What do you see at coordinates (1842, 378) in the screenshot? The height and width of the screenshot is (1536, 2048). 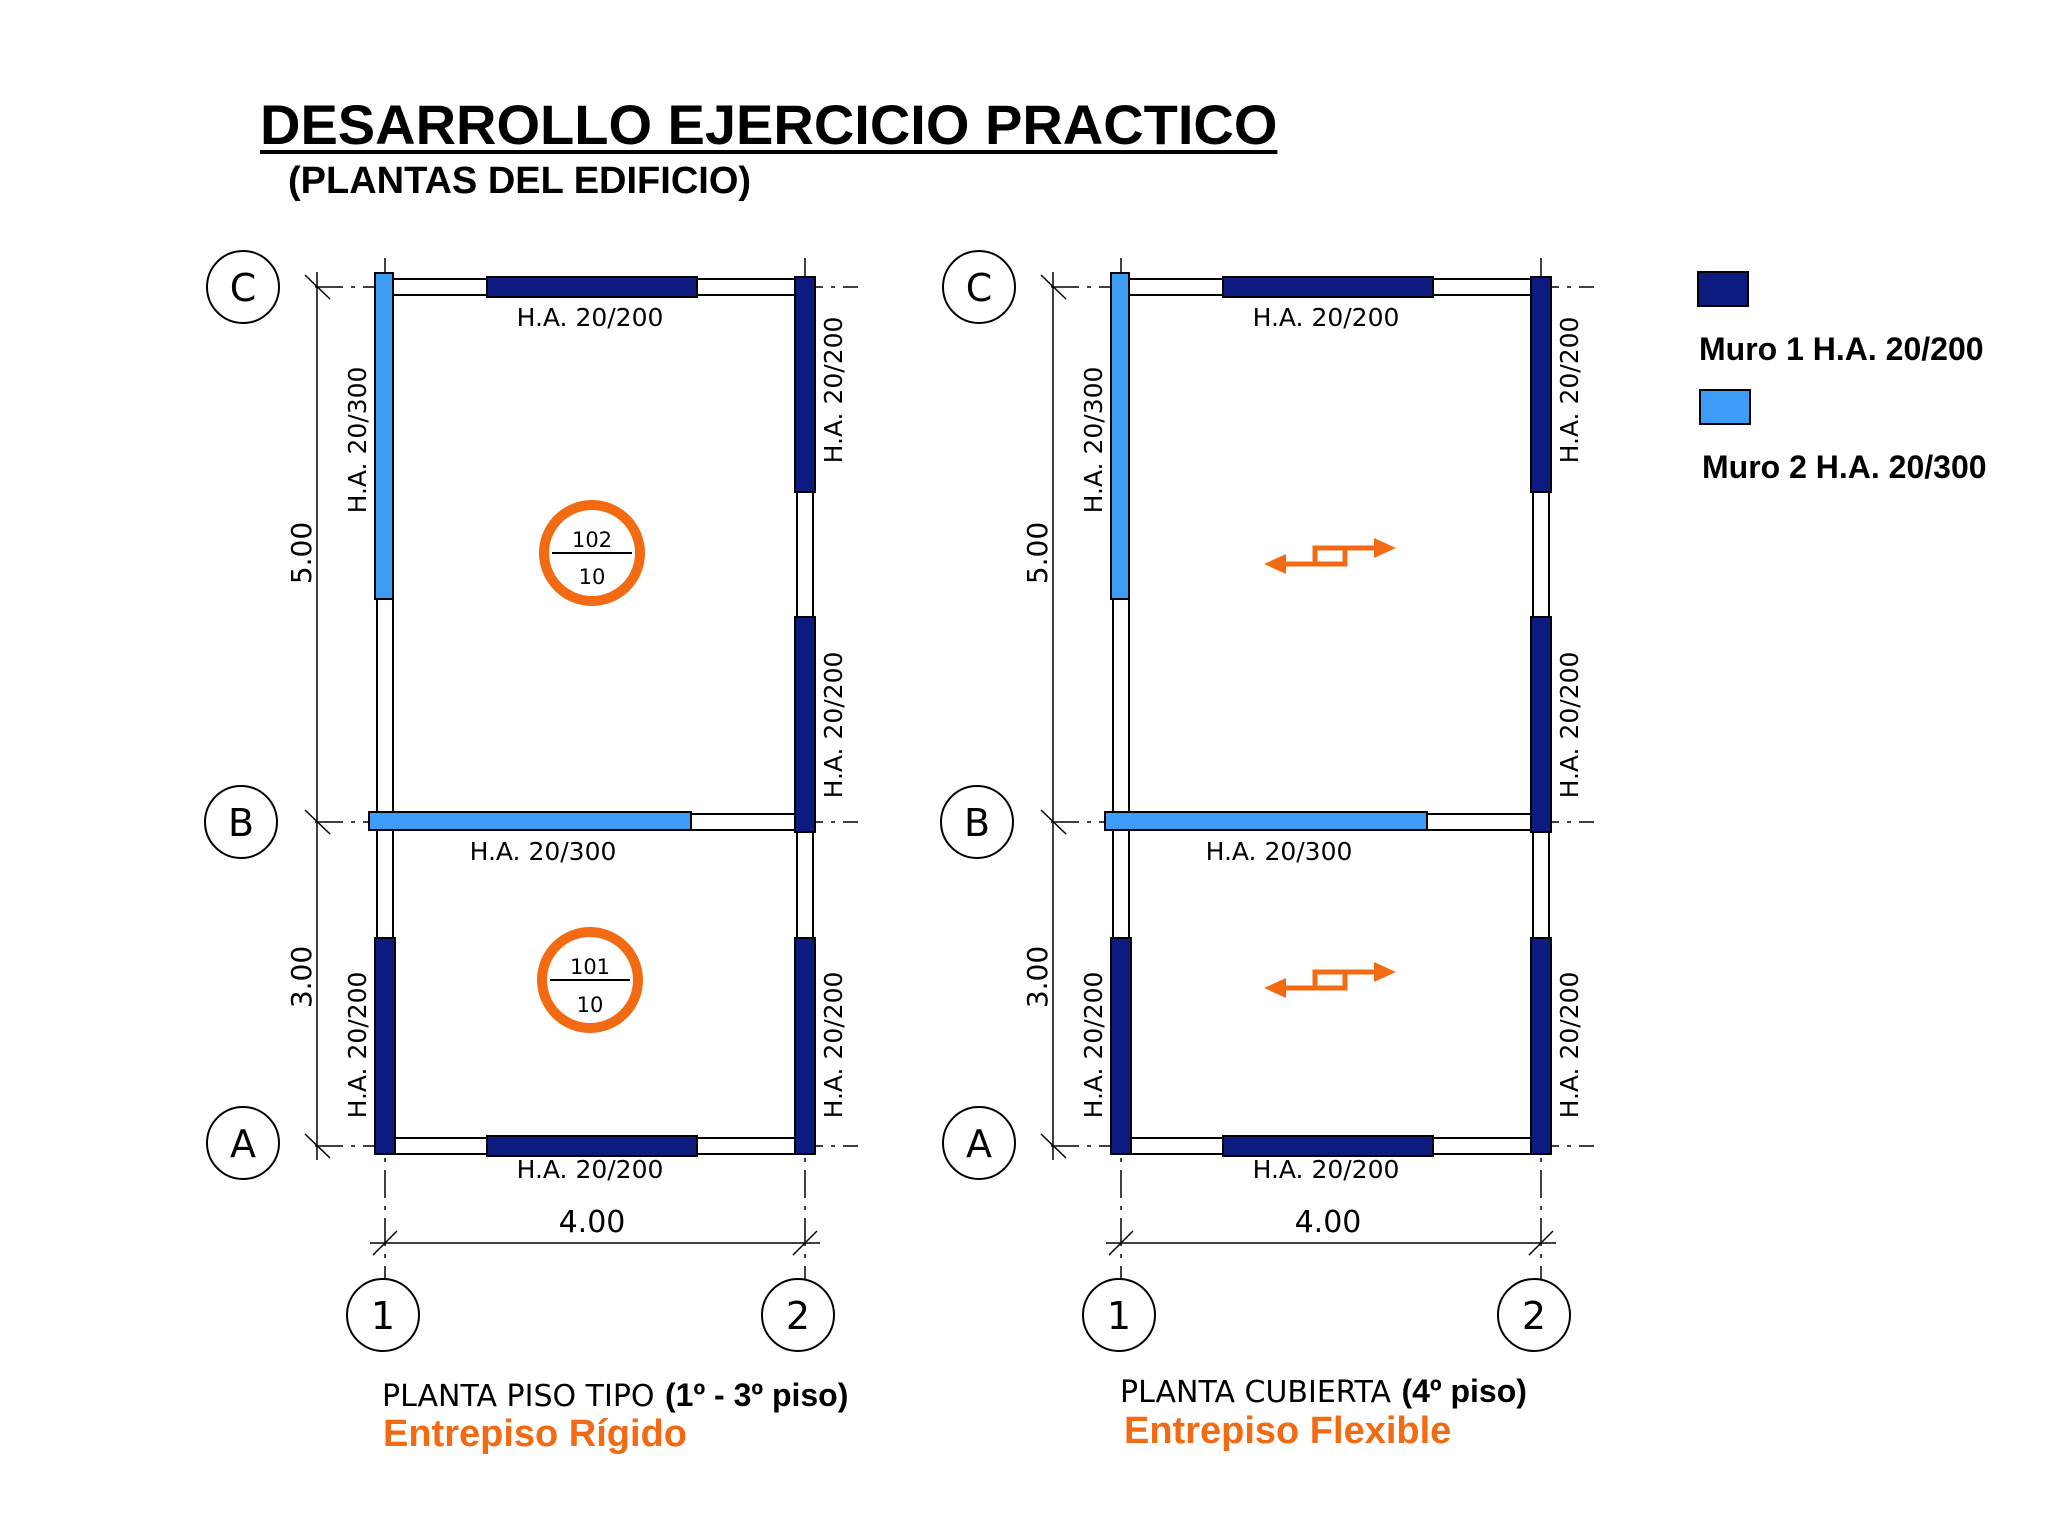 I see `legend: Muro 1 H.A. 20/200 Muro 2 H.A. 20/300` at bounding box center [1842, 378].